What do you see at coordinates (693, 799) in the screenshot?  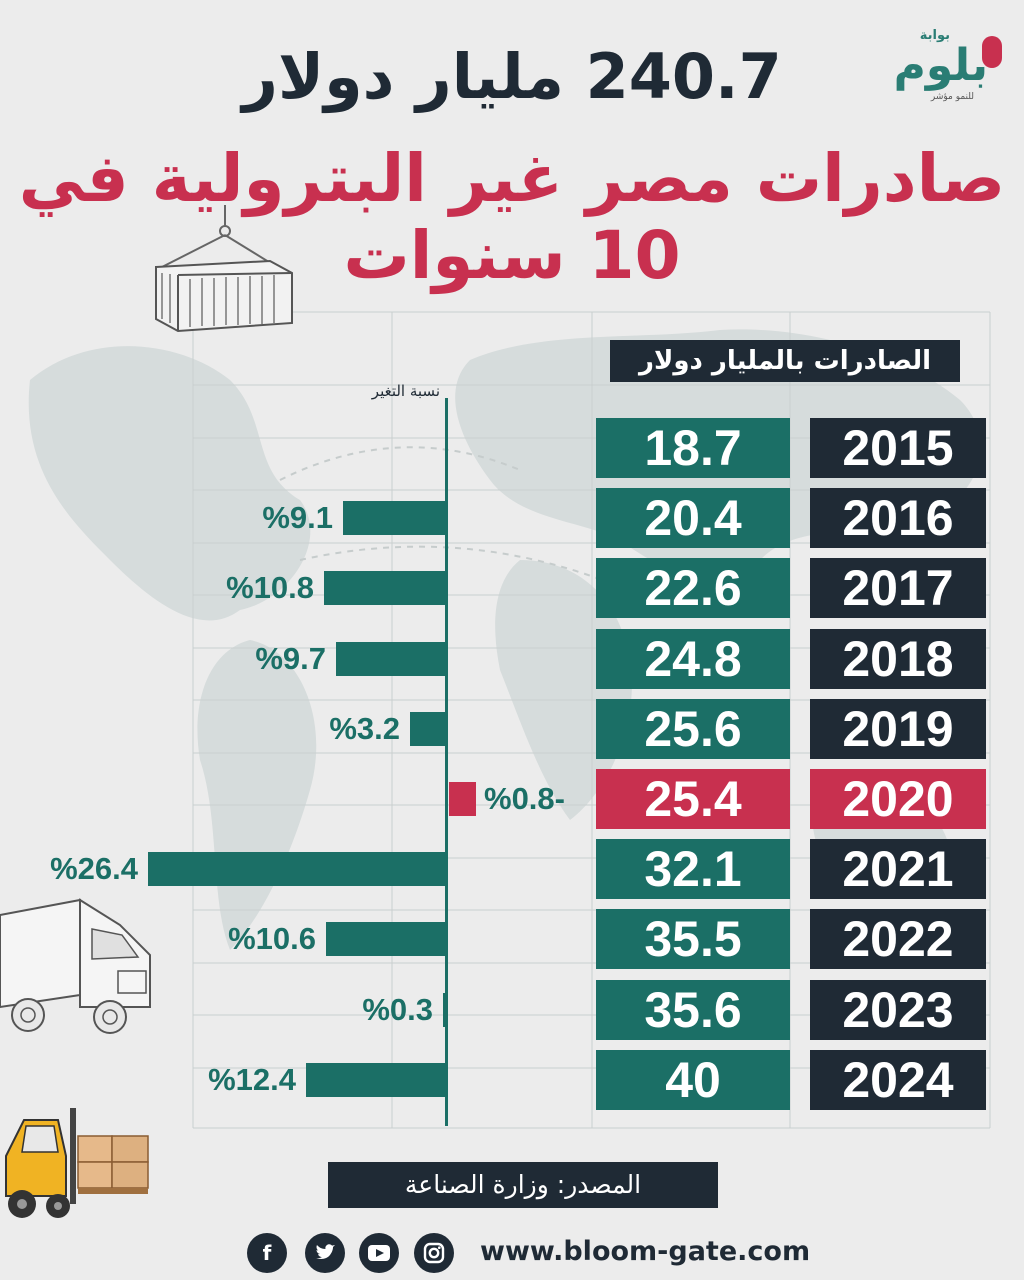 I see `value-cell: 25.4` at bounding box center [693, 799].